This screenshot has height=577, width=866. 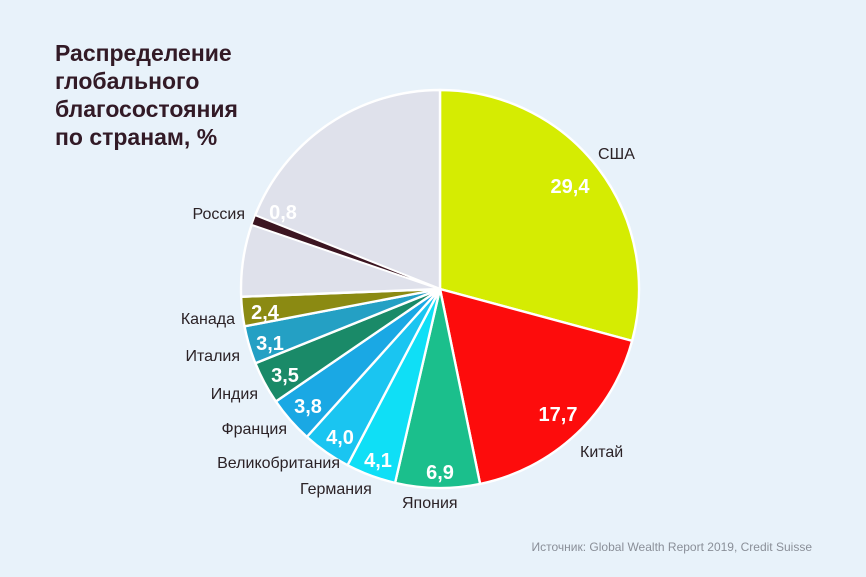 What do you see at coordinates (616, 154) in the screenshot?
I see `slice-name-usa: США` at bounding box center [616, 154].